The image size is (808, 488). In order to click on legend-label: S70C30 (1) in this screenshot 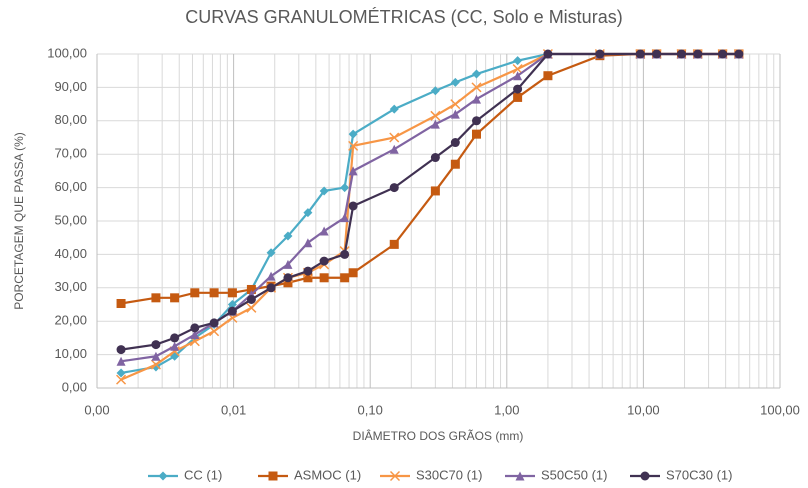, I will do `click(699, 474)`.